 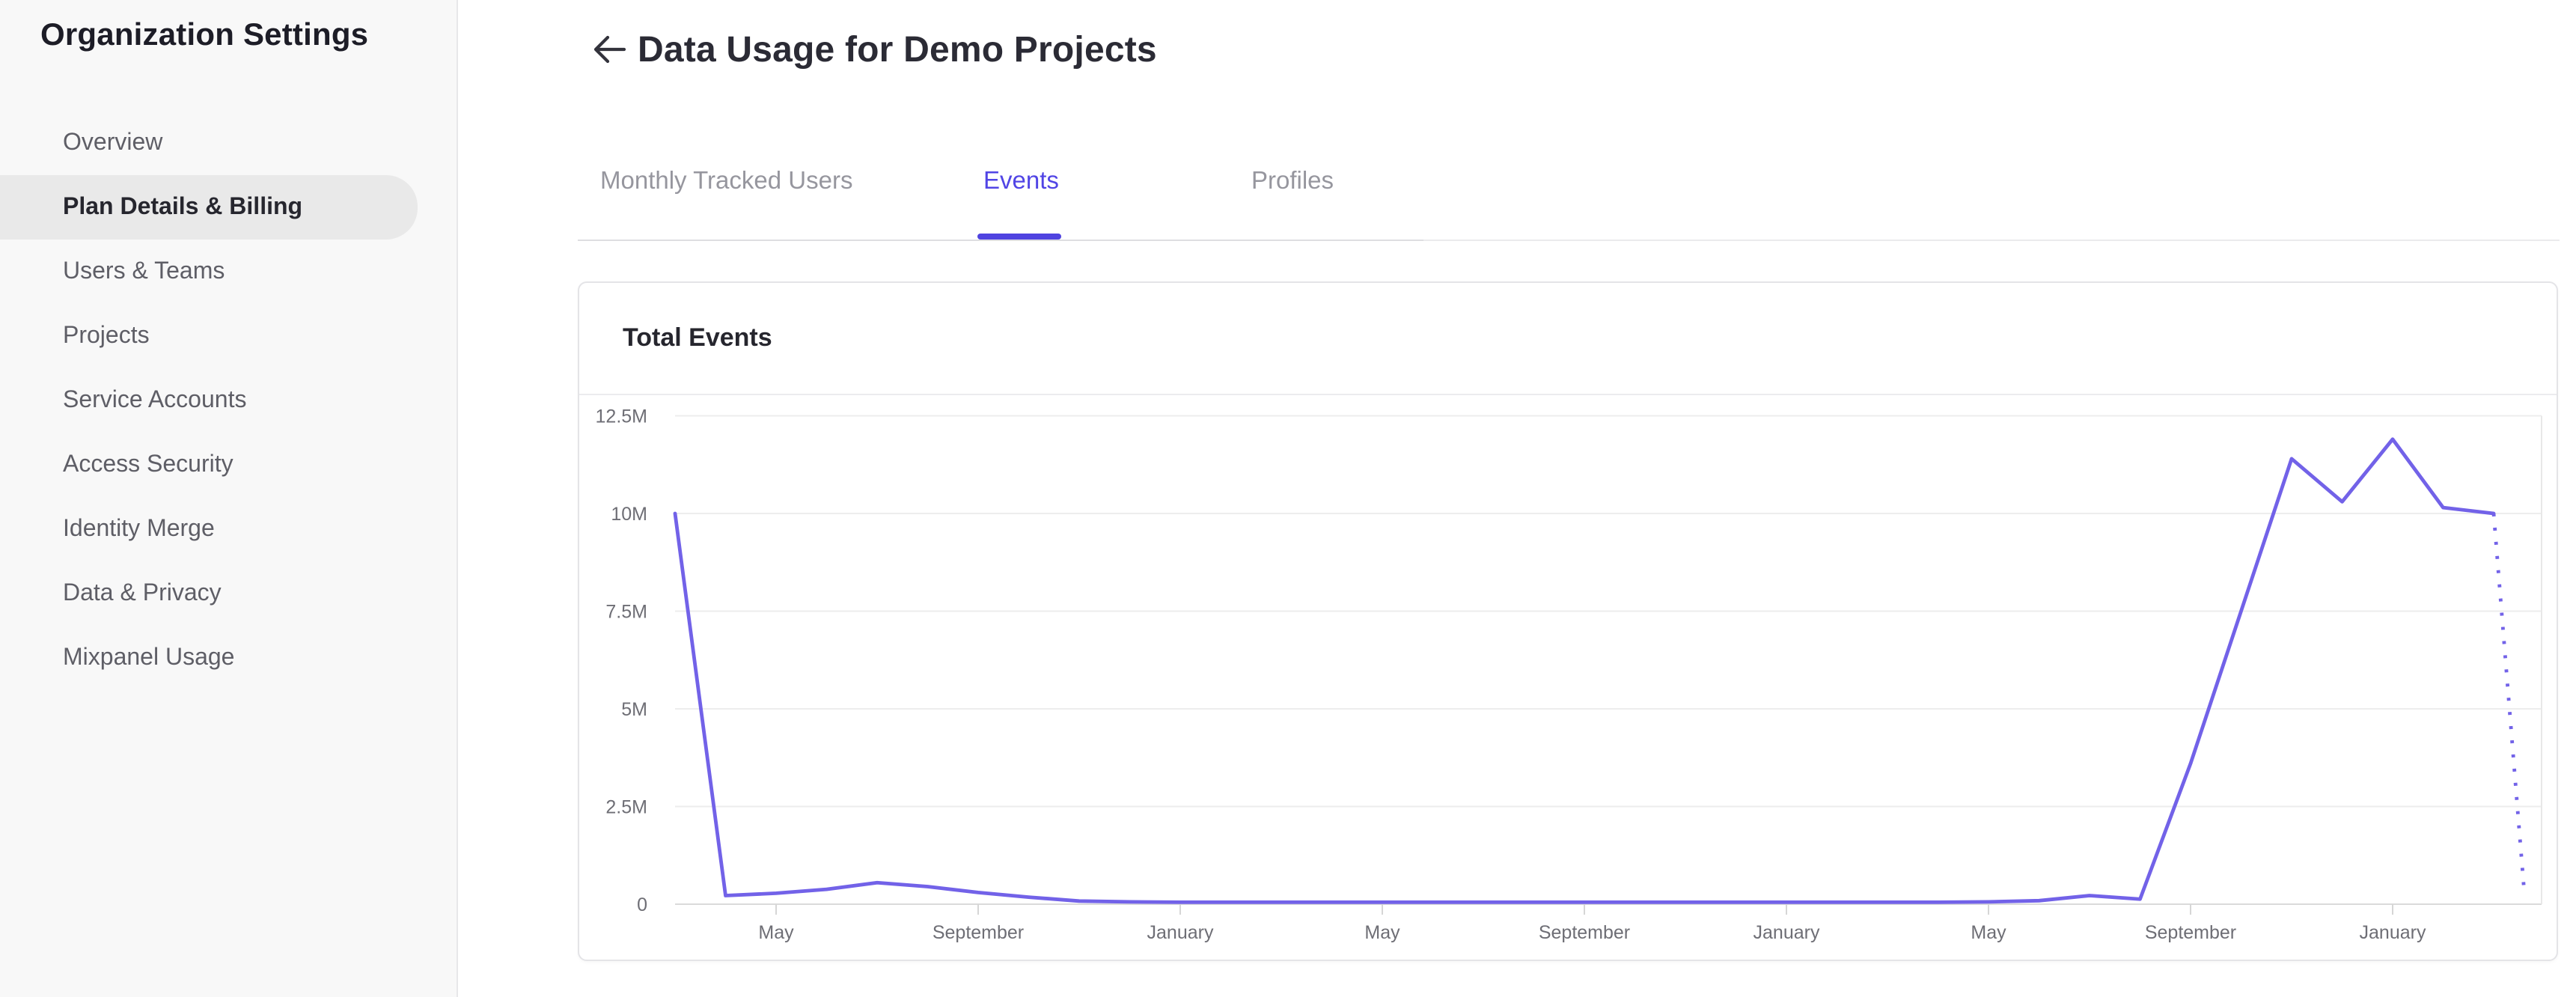 I want to click on card-title: Total Events, so click(x=697, y=337).